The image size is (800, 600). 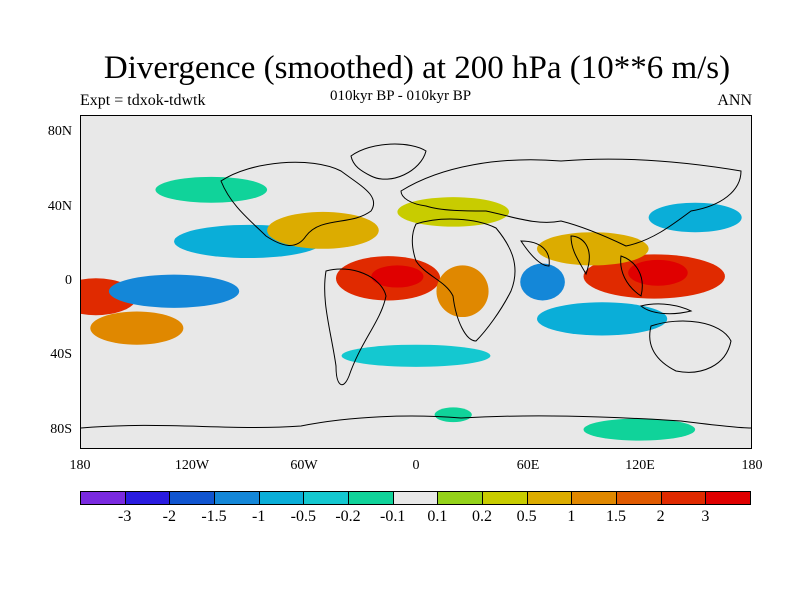 I want to click on y-tick-80s: 80S, so click(x=61, y=429).